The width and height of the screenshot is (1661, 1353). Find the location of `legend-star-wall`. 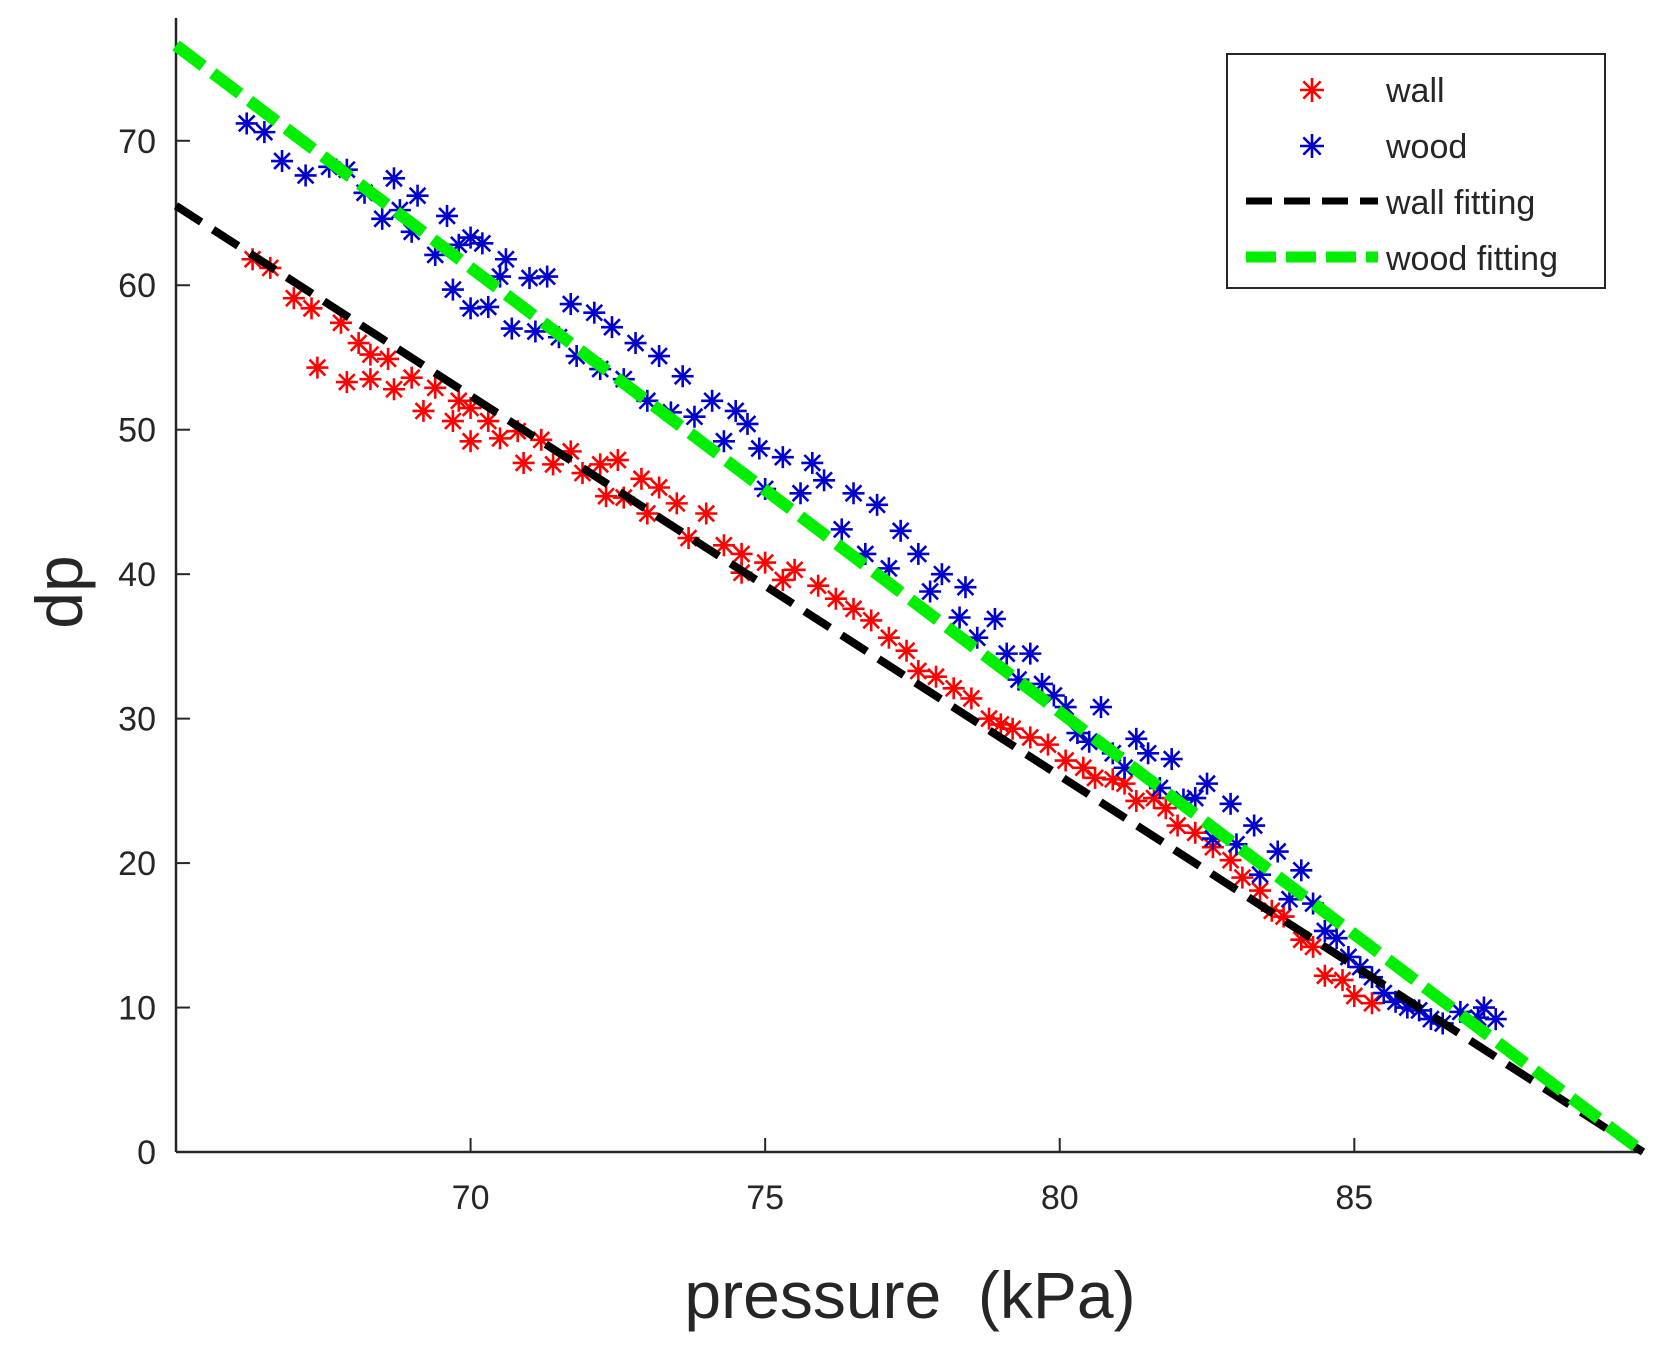

legend-star-wall is located at coordinates (1312, 90).